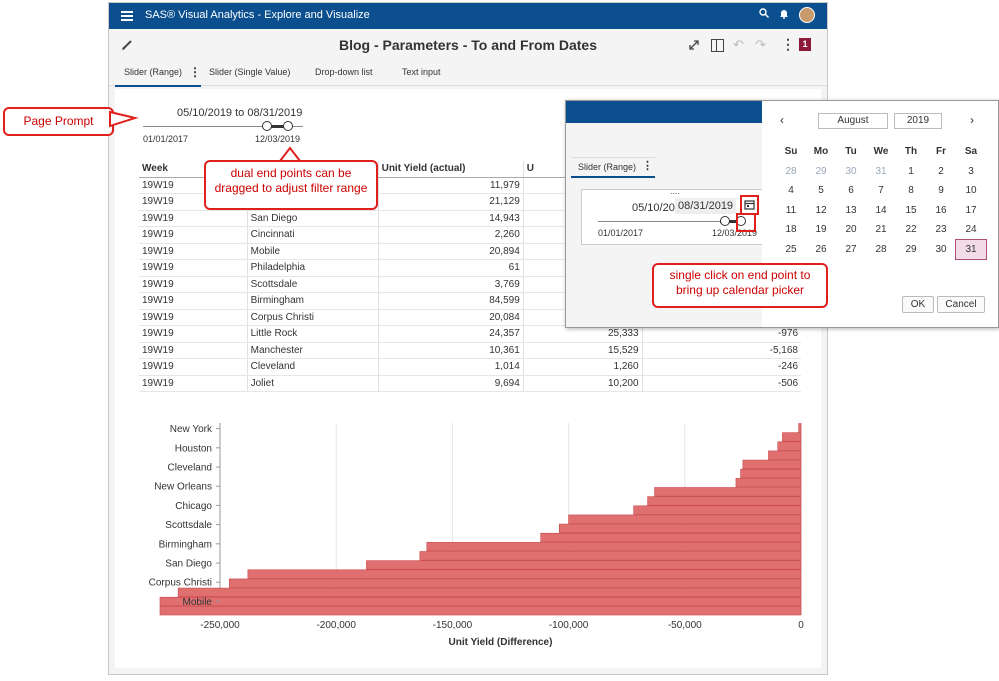 The height and width of the screenshot is (681, 999). What do you see at coordinates (470, 334) in the screenshot?
I see `table-row: 19W19 Little Rock 24,357 25,333 -976` at bounding box center [470, 334].